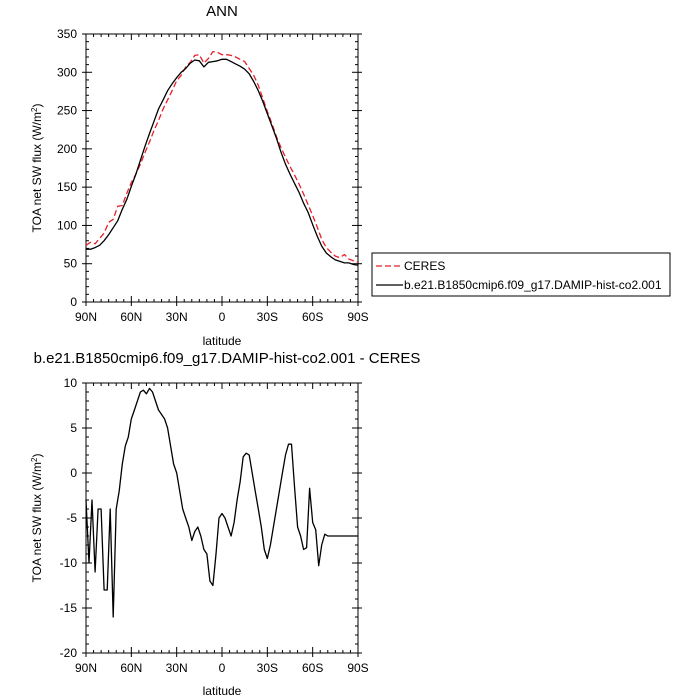  What do you see at coordinates (67, 149) in the screenshot?
I see `top-y-tick-label: 200` at bounding box center [67, 149].